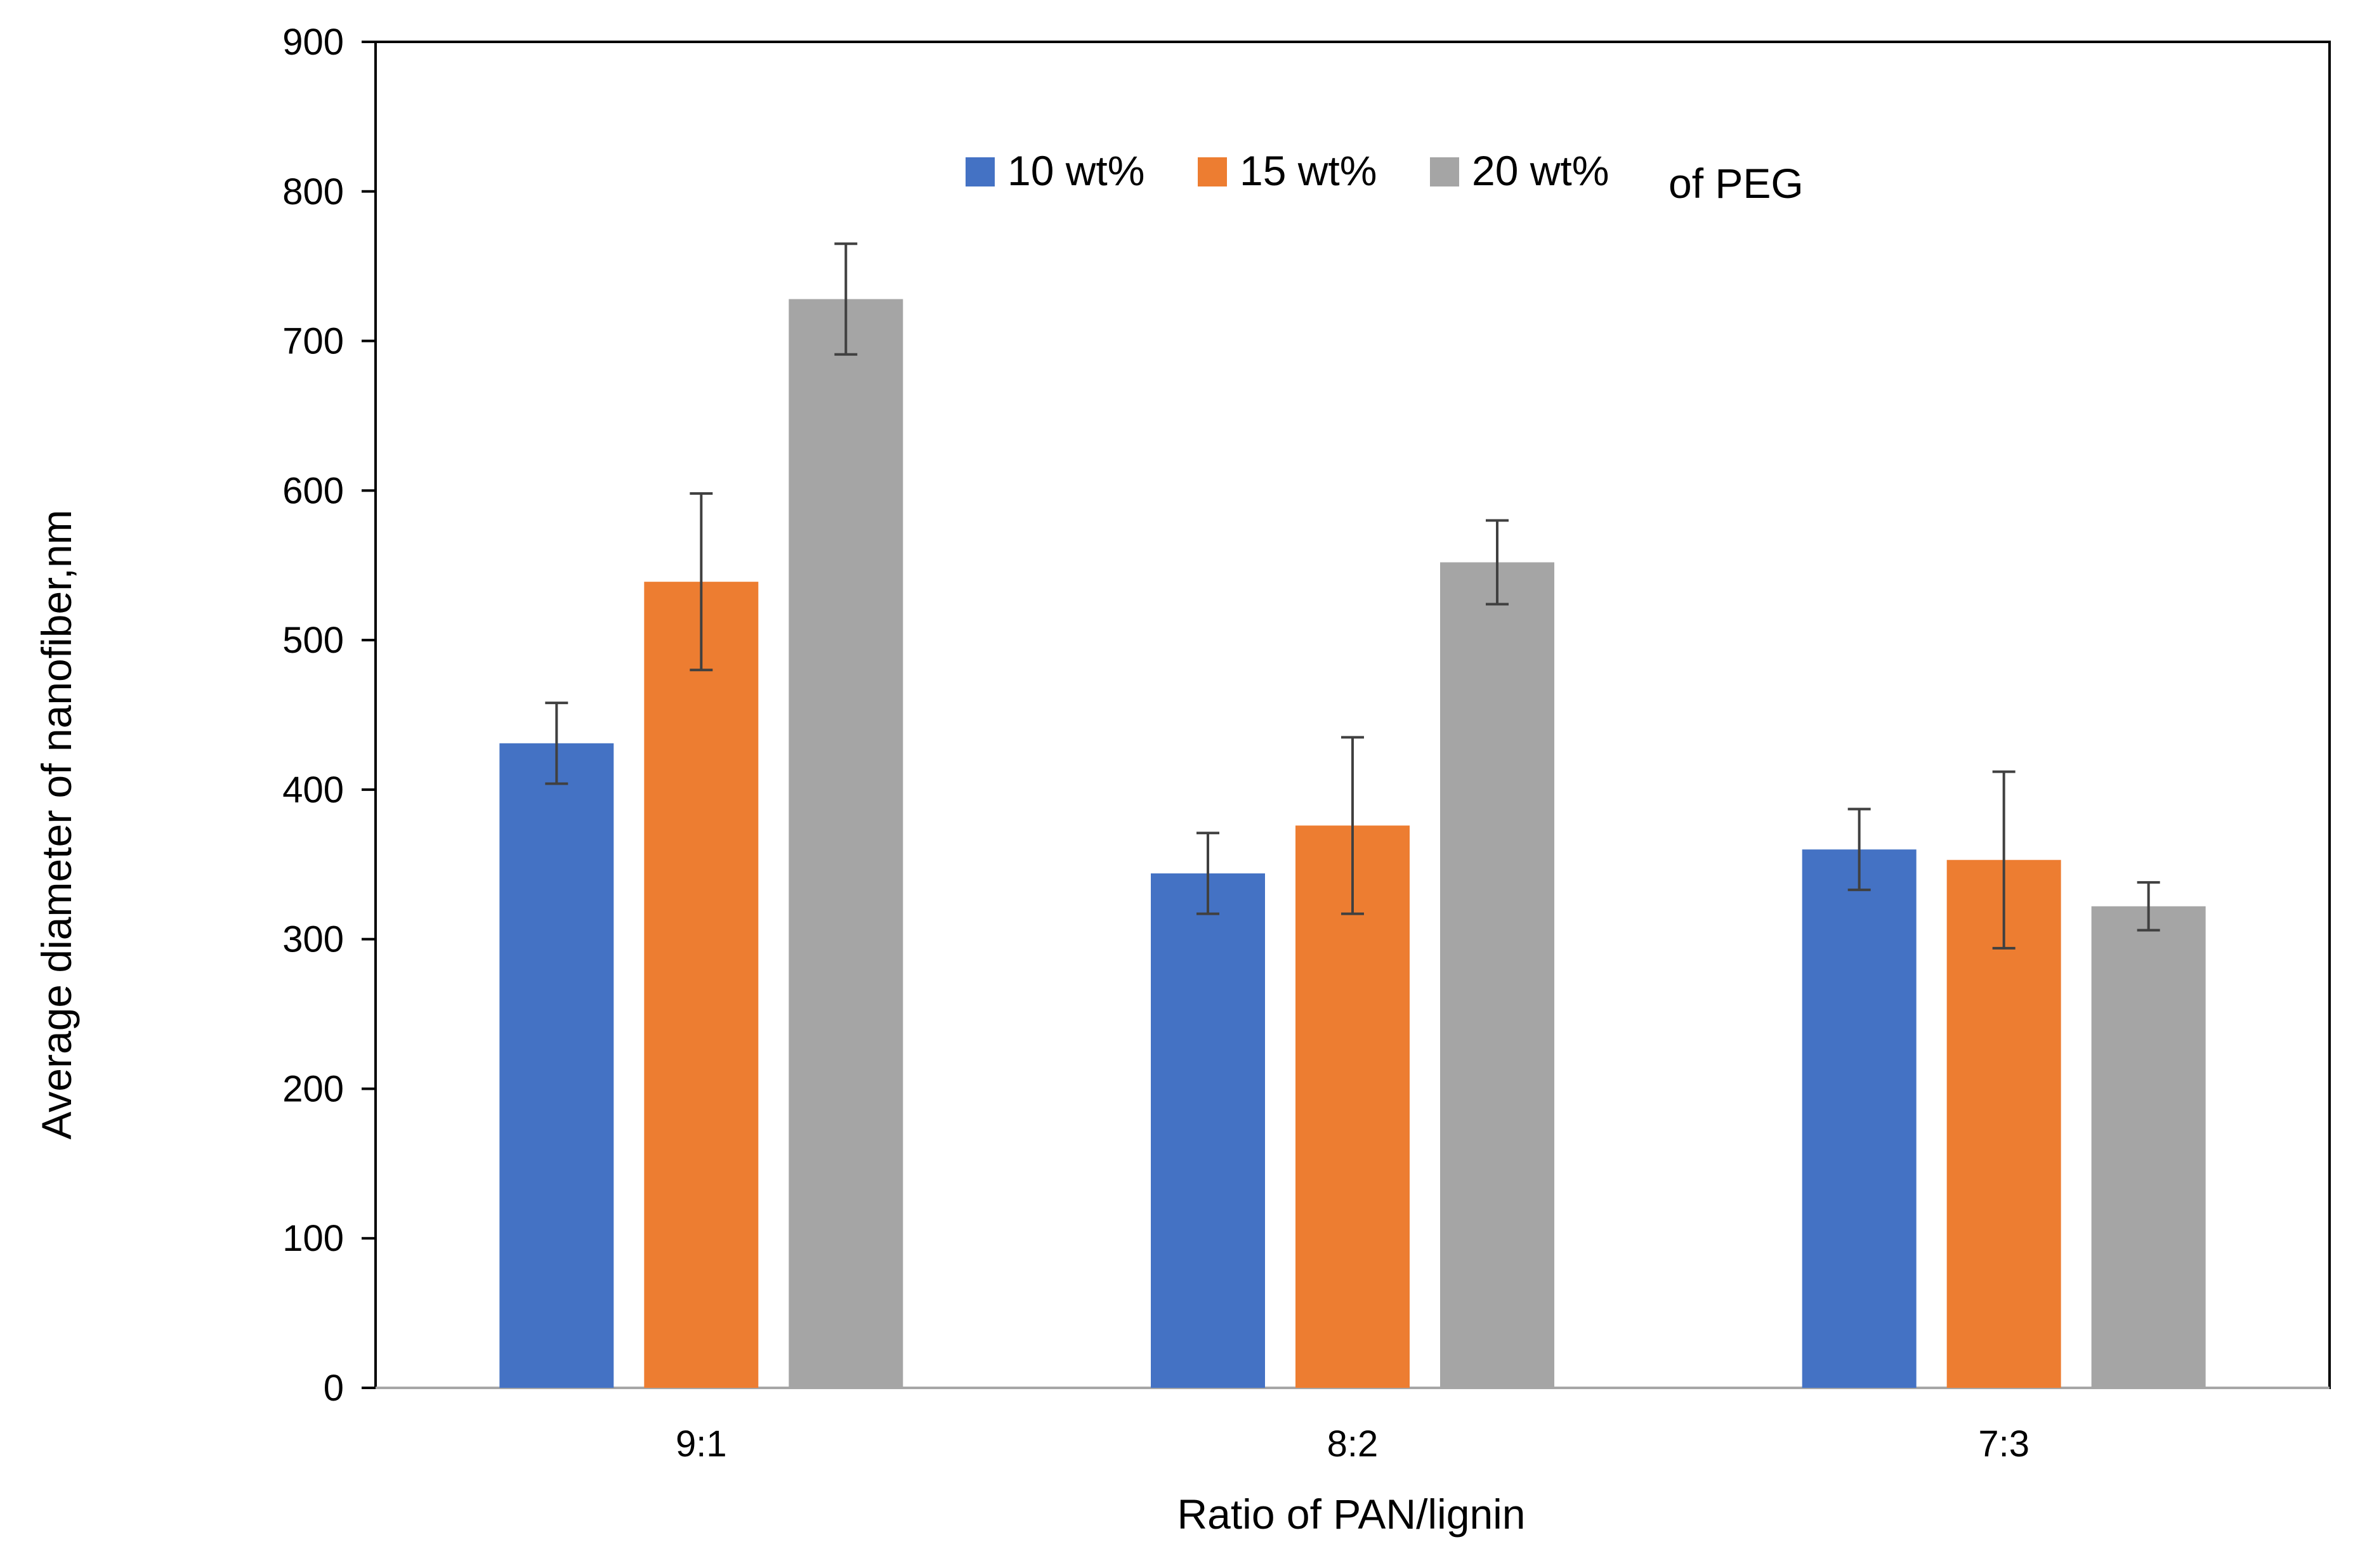 The width and height of the screenshot is (2360, 1568). I want to click on x-tick-label: 8:2, so click(1353, 1444).